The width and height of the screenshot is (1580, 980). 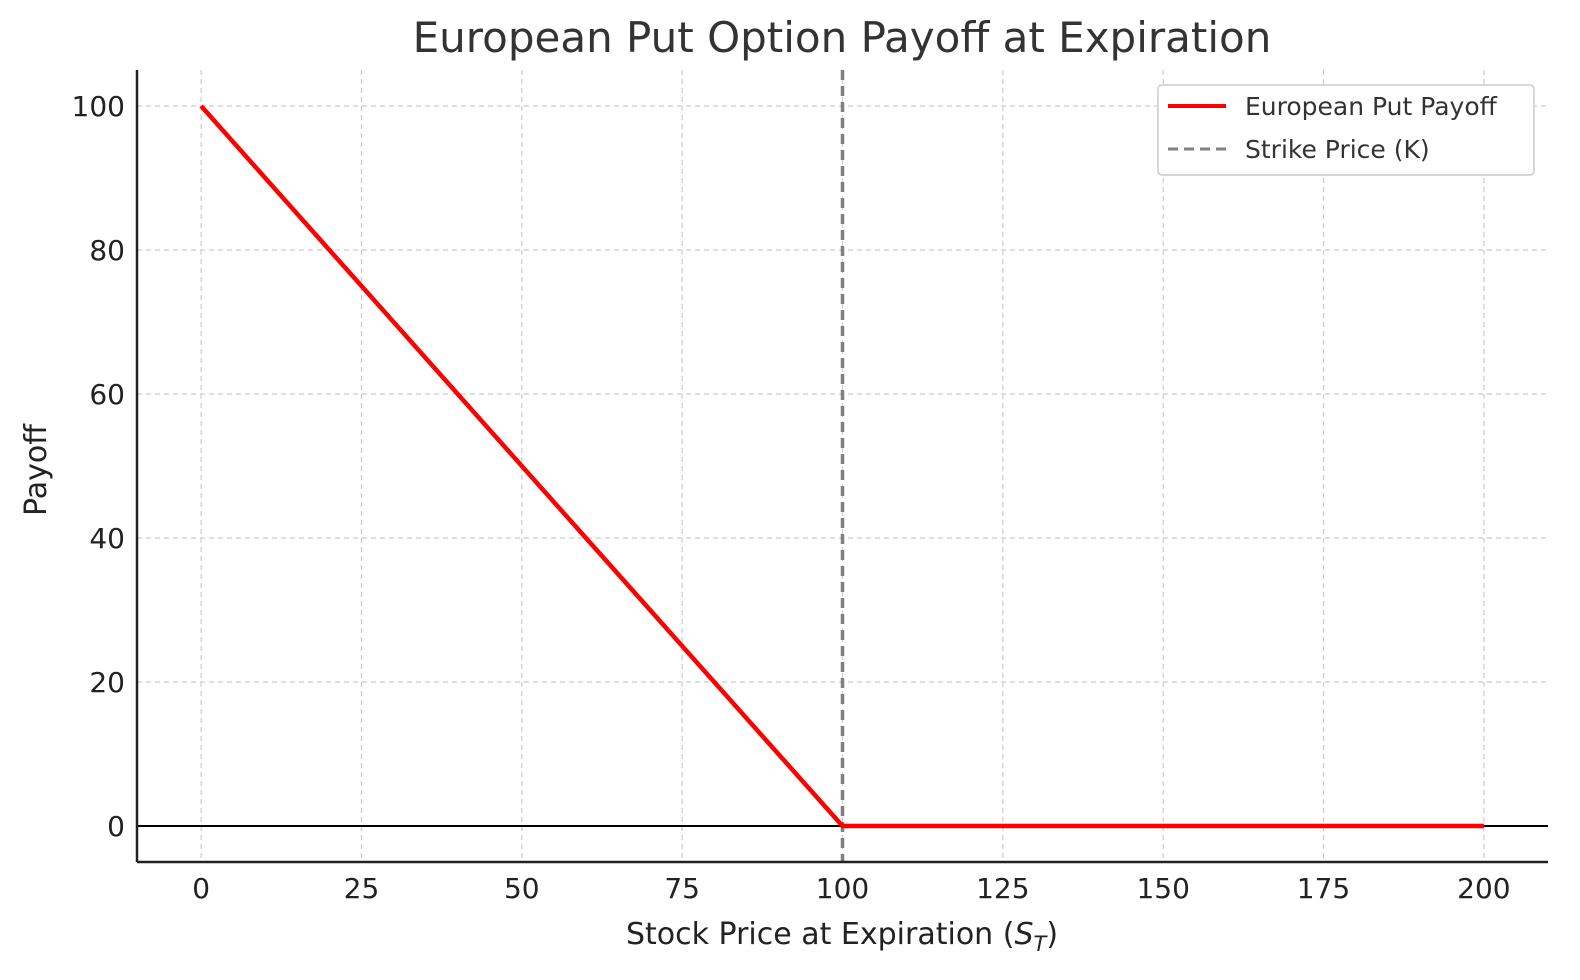 What do you see at coordinates (842, 37) in the screenshot?
I see `chart-title: European Put Option Payoff at Expiration` at bounding box center [842, 37].